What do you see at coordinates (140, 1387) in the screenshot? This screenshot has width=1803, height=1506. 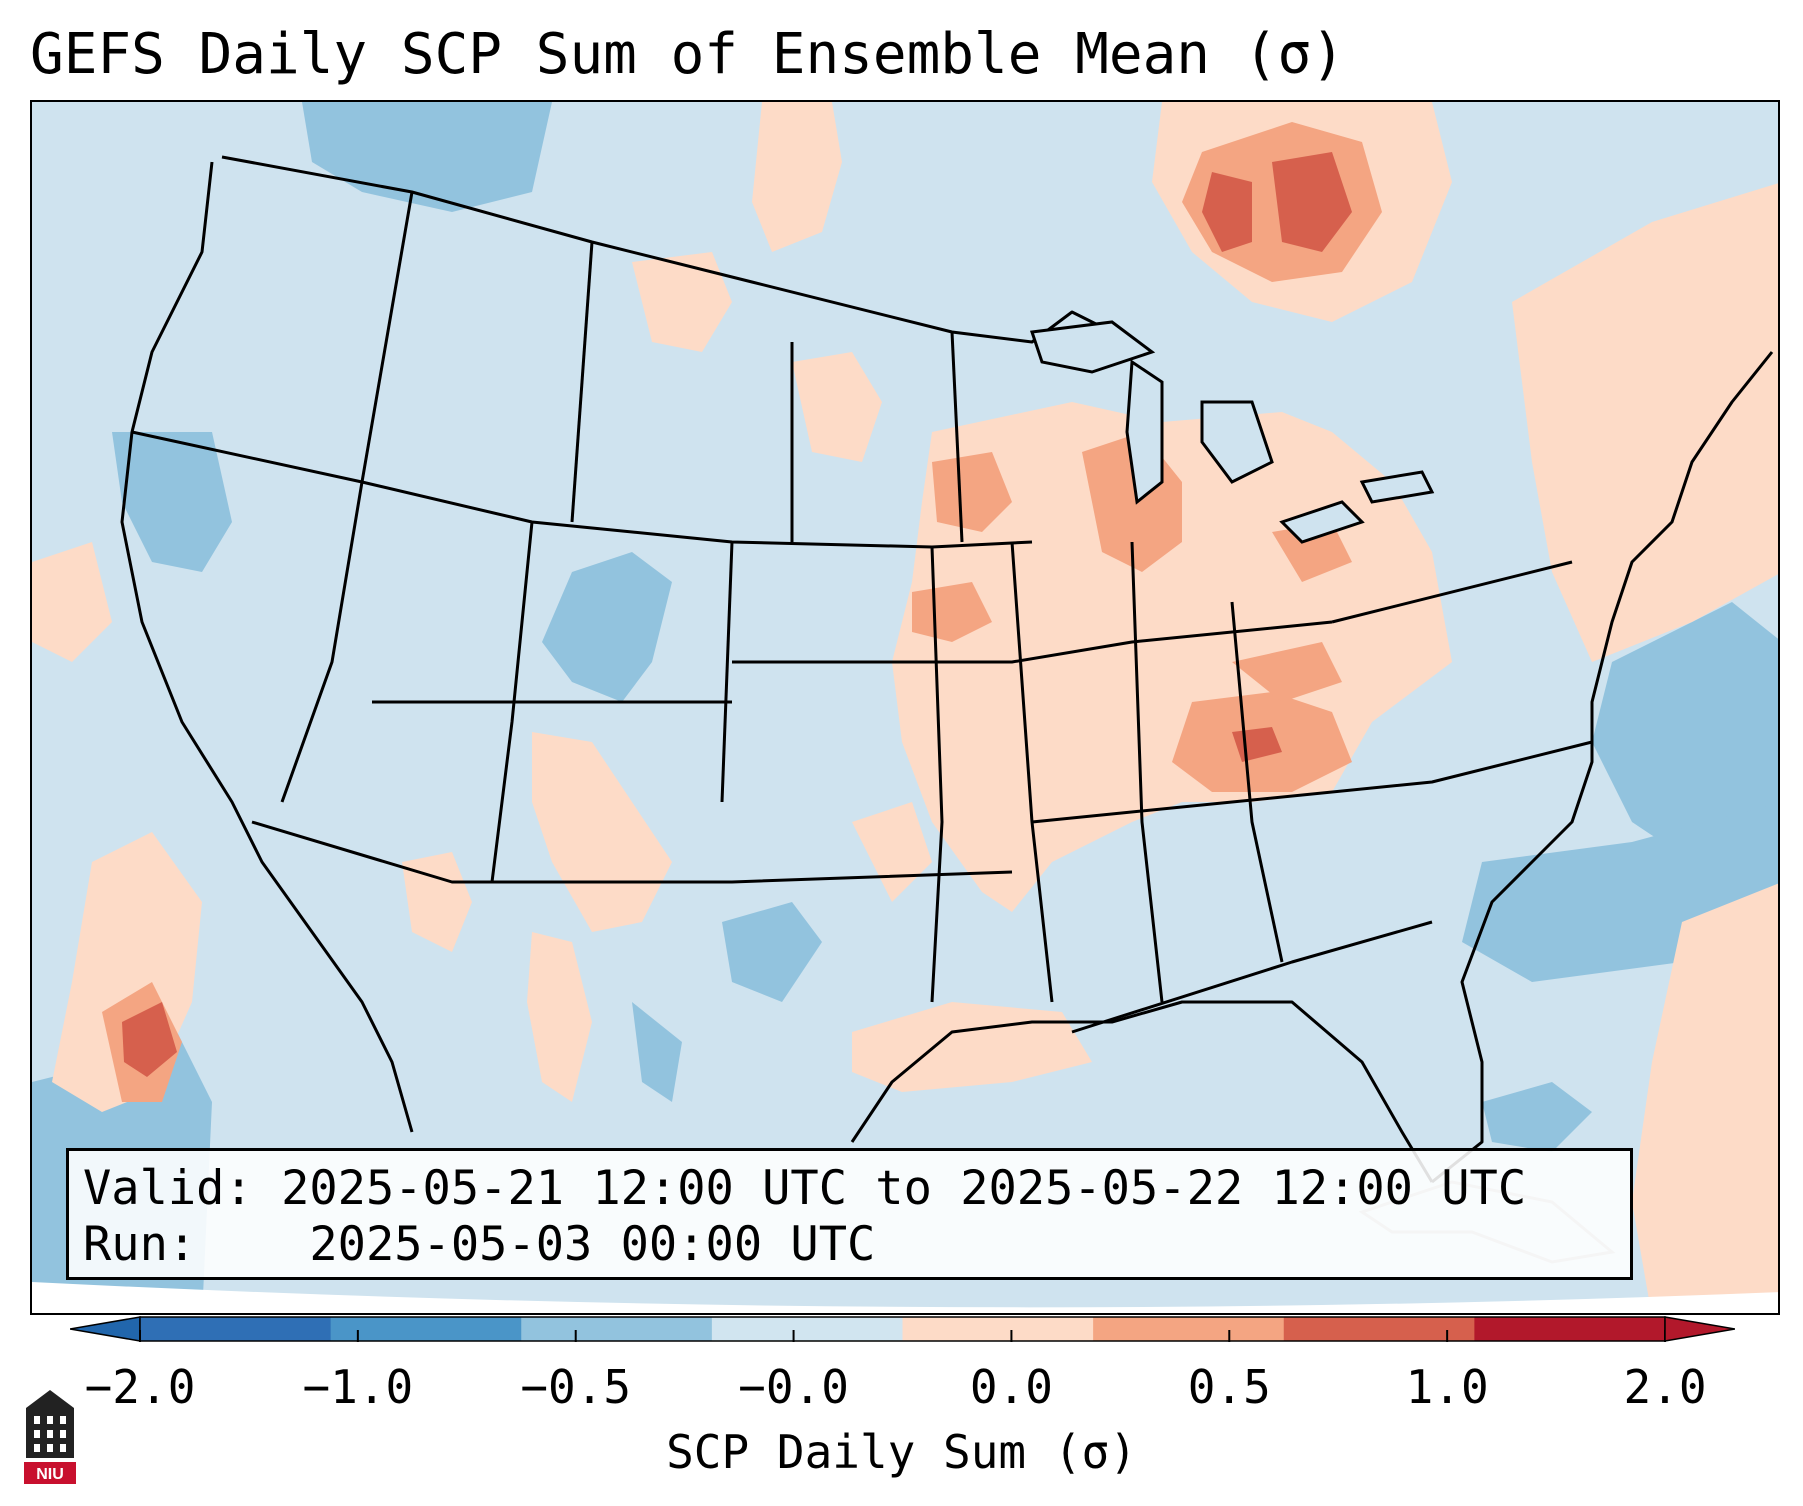 I see `colorbar-tick-label: −2.0` at bounding box center [140, 1387].